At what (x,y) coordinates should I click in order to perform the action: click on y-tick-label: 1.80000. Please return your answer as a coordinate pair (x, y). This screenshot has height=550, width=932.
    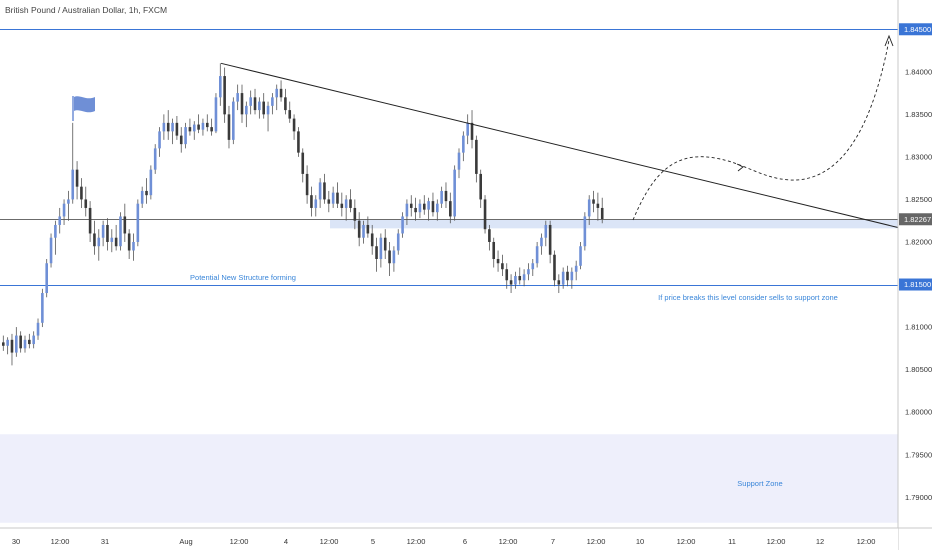
    Looking at the image, I should click on (918, 412).